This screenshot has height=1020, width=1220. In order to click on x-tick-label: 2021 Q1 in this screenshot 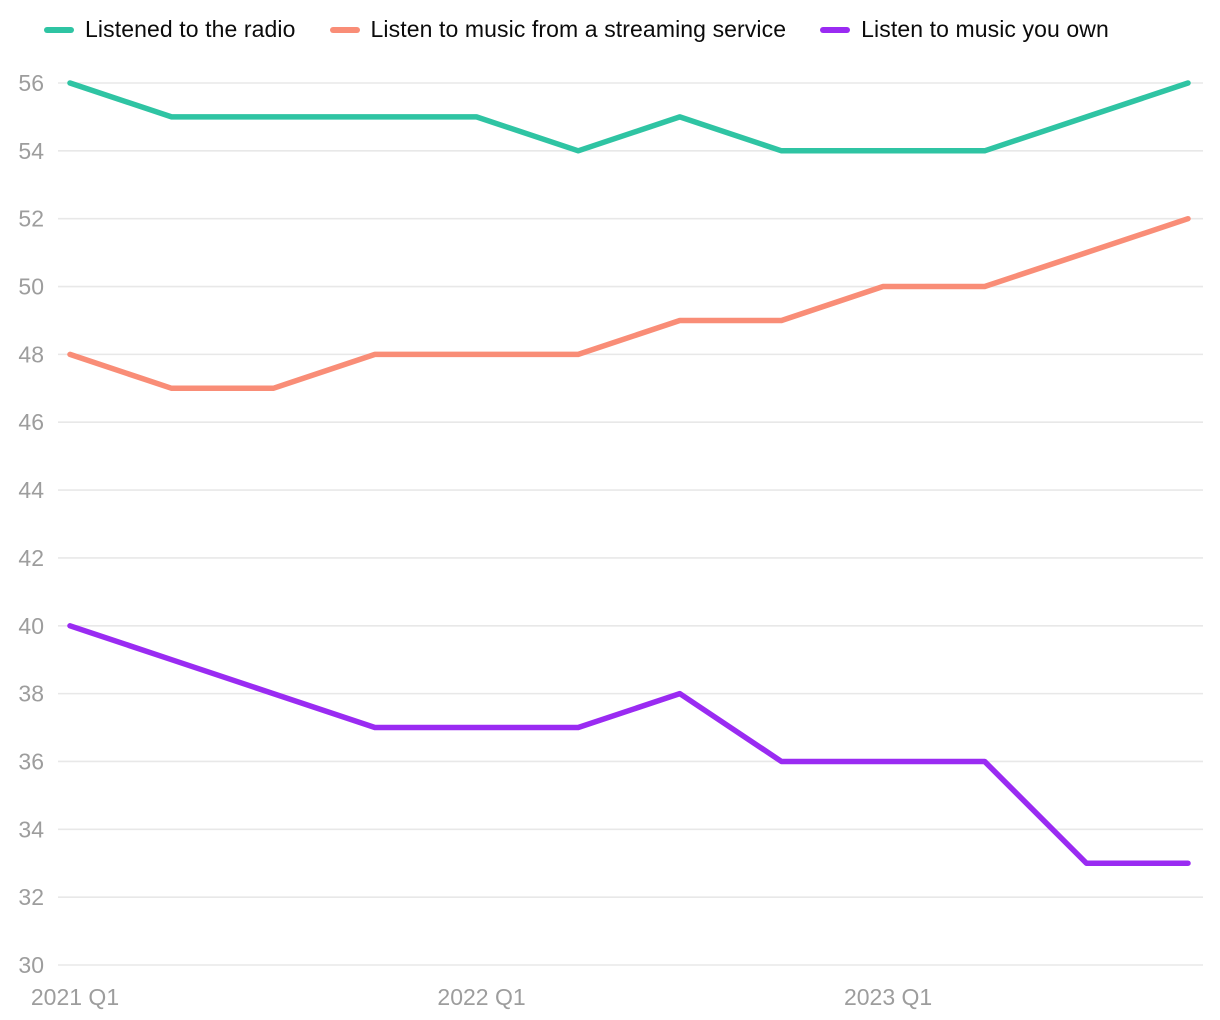, I will do `click(75, 997)`.